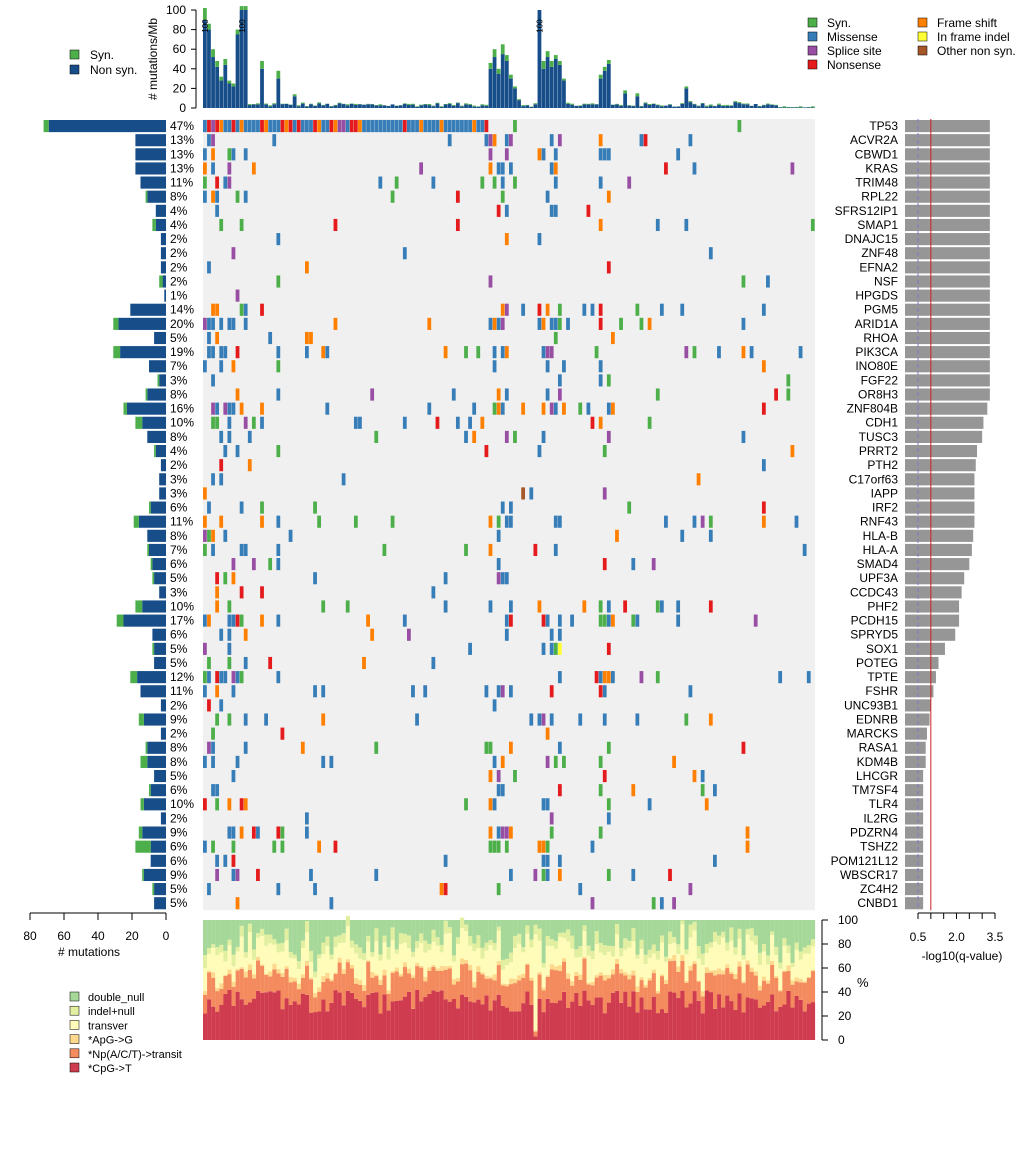 The image size is (1020, 1152). Describe the element at coordinates (74, 1025) in the screenshot. I see `legend-spectrum-swatch` at that location.